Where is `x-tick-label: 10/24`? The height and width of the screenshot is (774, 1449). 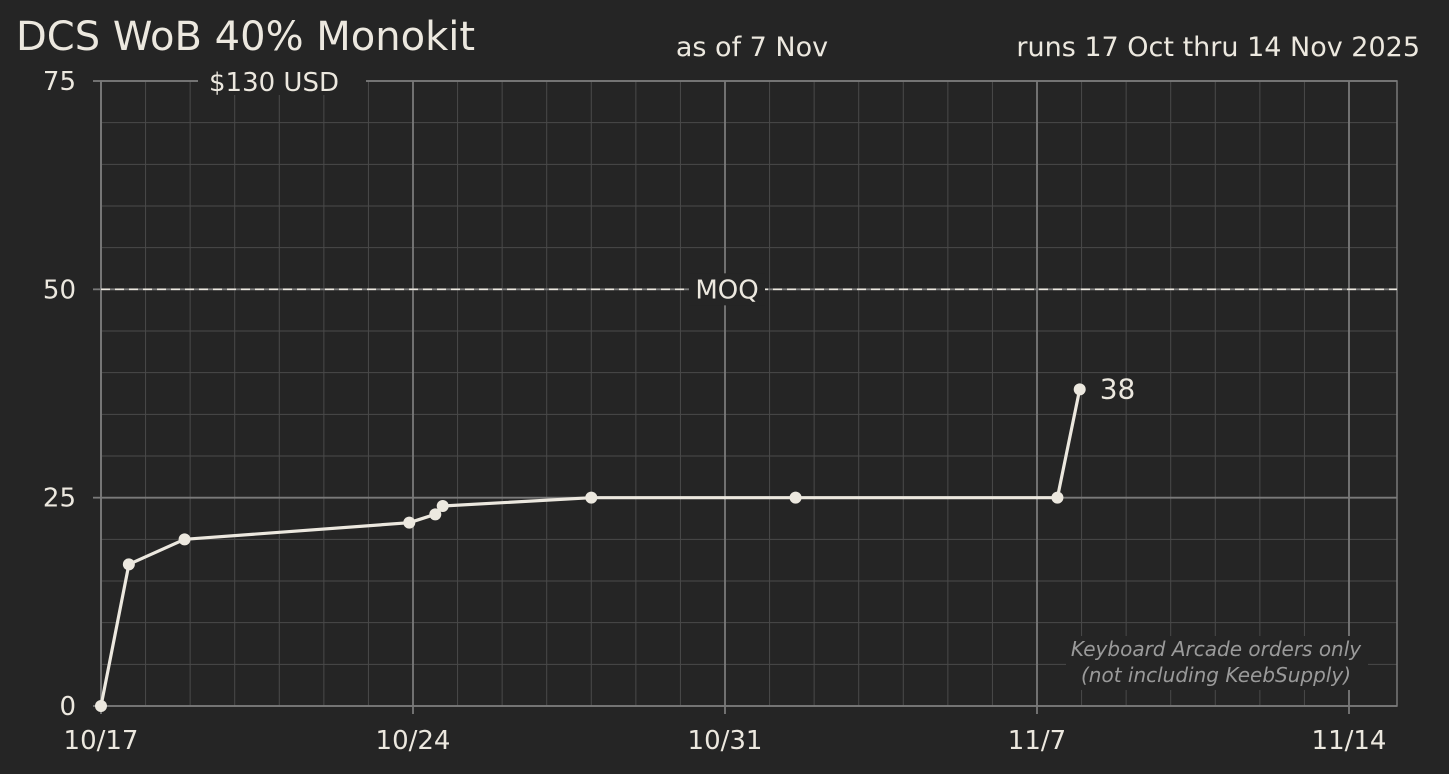
x-tick-label: 10/24 is located at coordinates (413, 741).